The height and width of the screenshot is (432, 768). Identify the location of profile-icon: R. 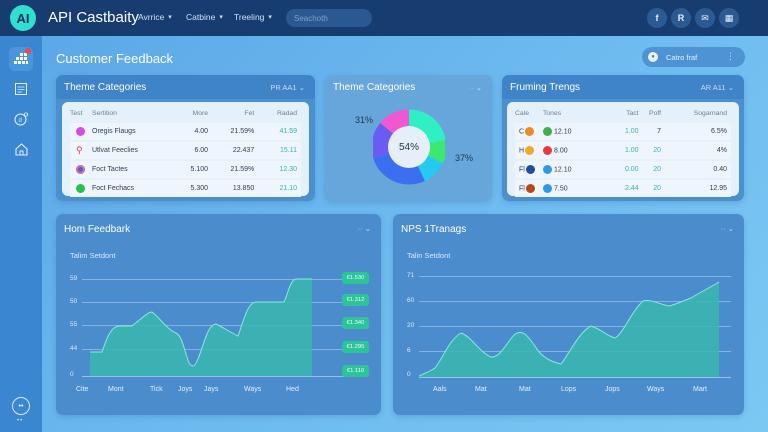
(681, 18).